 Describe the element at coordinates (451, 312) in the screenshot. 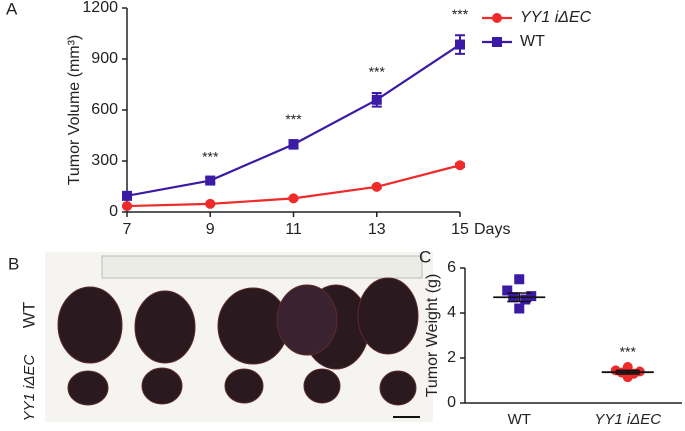

I see `y-tick-label: 4` at that location.